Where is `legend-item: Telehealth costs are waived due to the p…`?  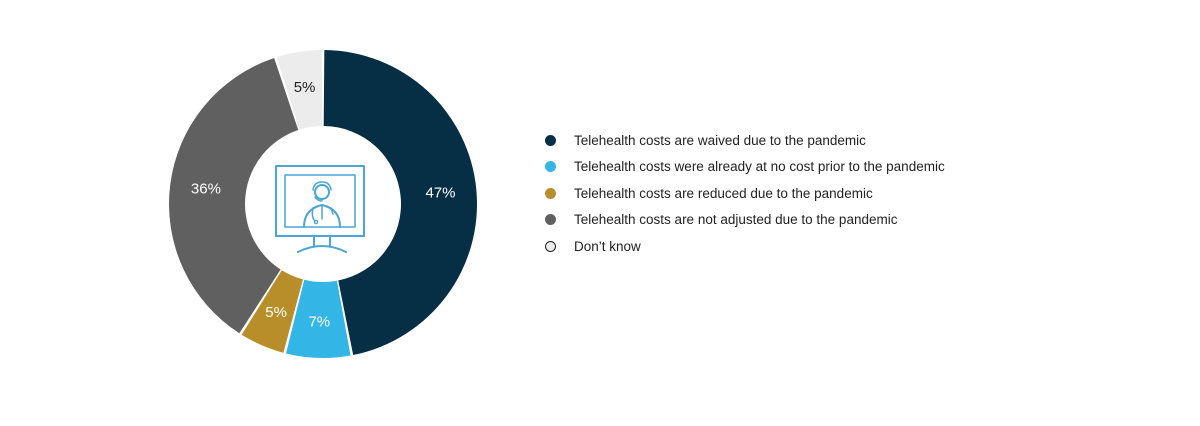 legend-item: Telehealth costs are waived due to the p… is located at coordinates (745, 140).